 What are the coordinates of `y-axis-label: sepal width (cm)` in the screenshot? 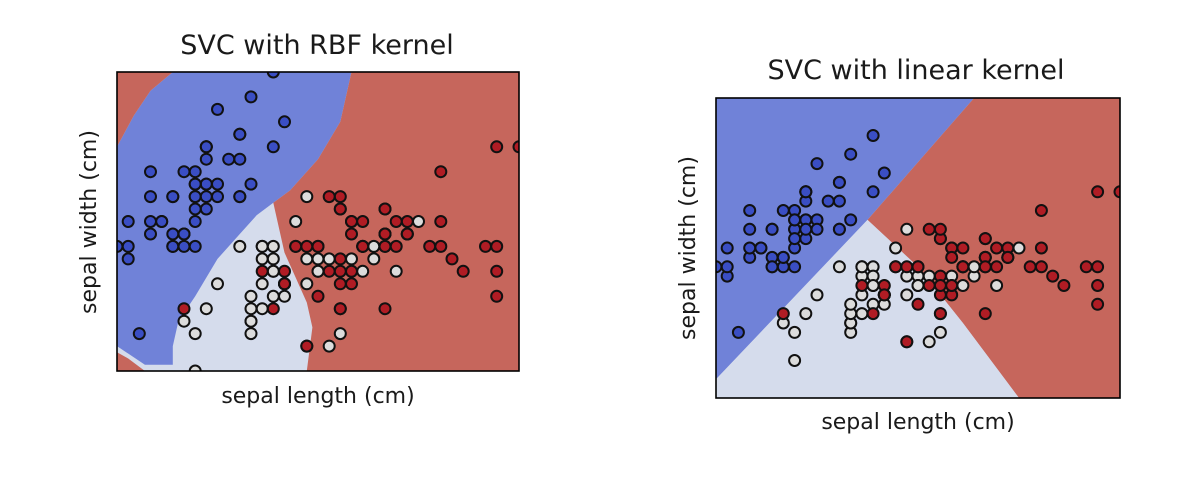 It's located at (89, 222).